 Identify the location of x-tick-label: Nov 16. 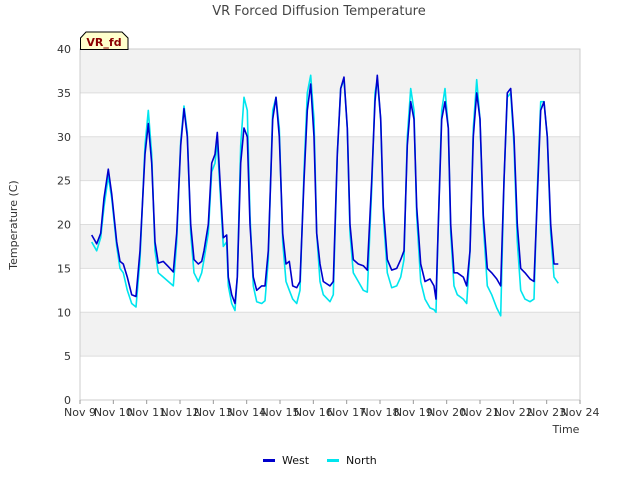
(313, 412).